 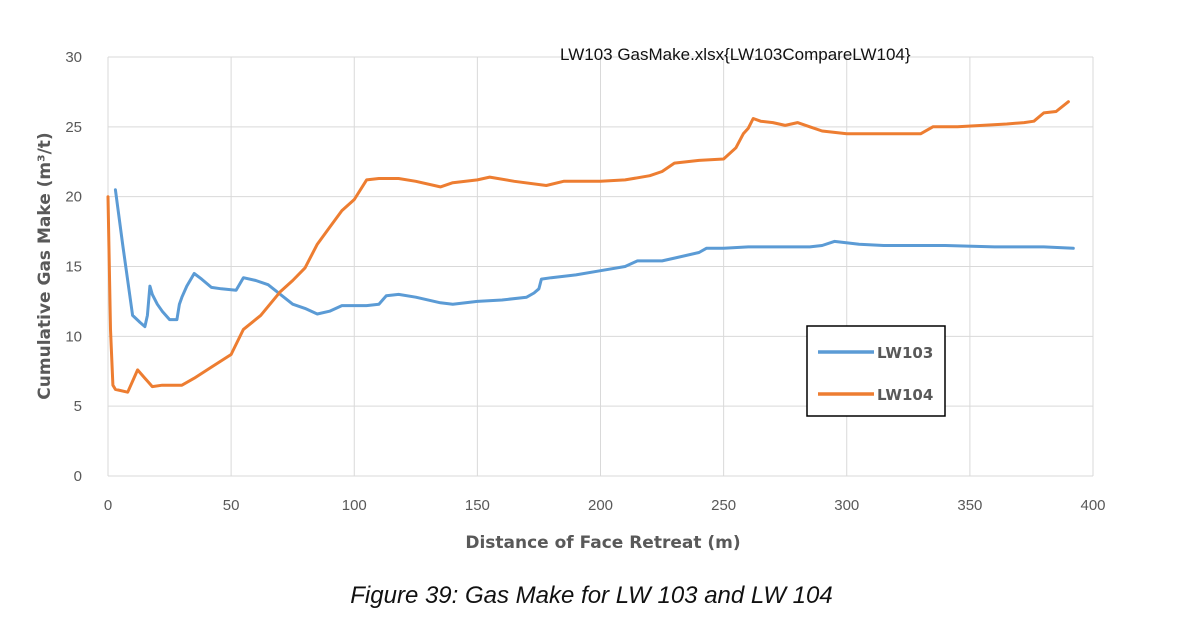 I want to click on y-tick-label: 25, so click(x=73, y=127).